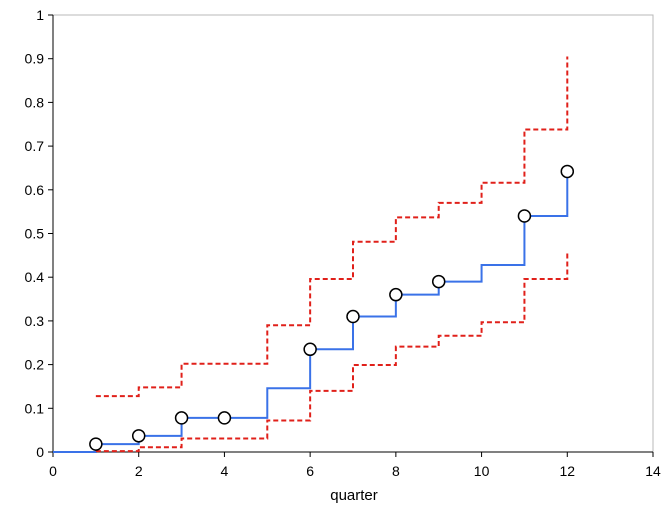 This screenshot has width=667, height=512. Describe the element at coordinates (35, 234) in the screenshot. I see `y-tick-label: 0.5` at that location.